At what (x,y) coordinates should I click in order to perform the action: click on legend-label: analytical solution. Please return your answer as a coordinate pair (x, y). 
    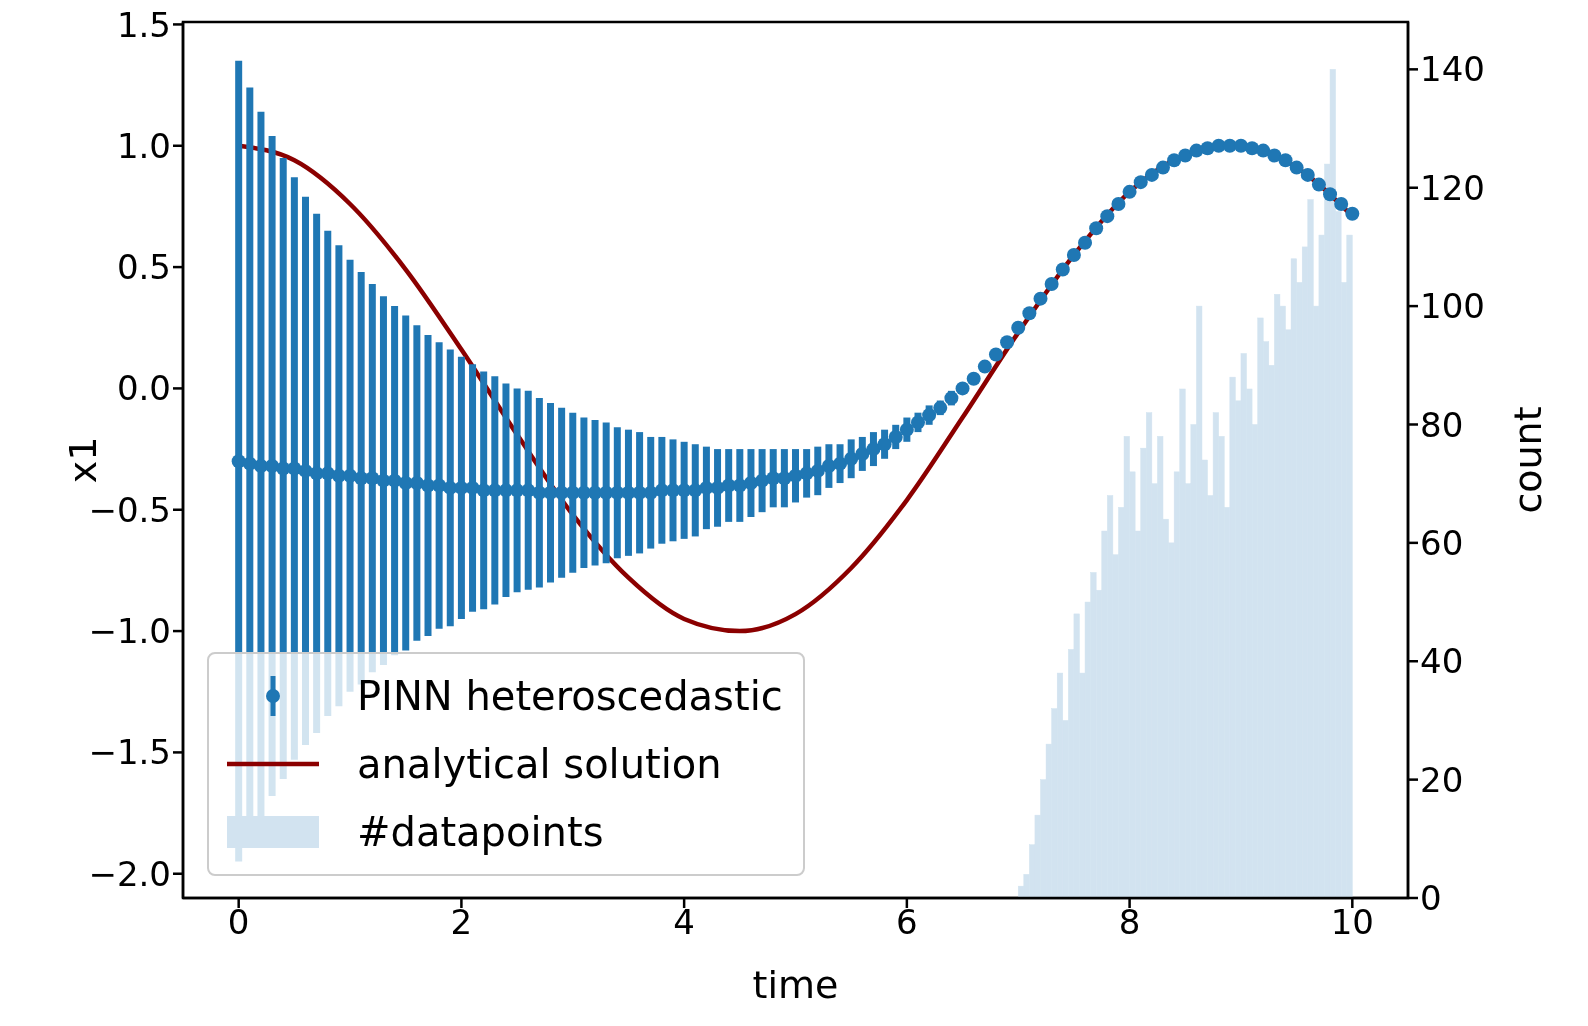
    Looking at the image, I should click on (539, 764).